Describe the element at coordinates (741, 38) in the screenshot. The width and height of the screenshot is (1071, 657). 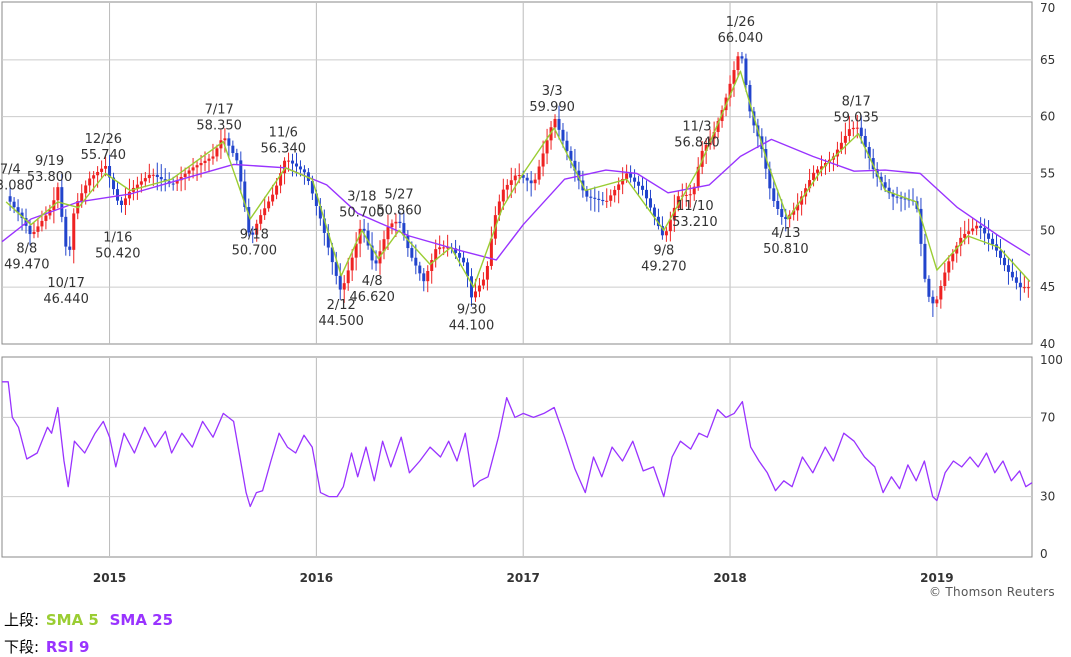
I see `annotation-value: 66.040` at that location.